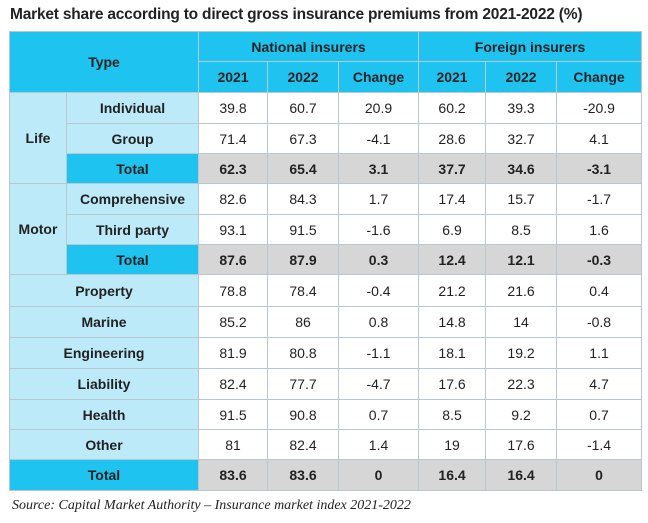  What do you see at coordinates (530, 46) in the screenshot?
I see `header-foreign-insurers: Foreign insurers` at bounding box center [530, 46].